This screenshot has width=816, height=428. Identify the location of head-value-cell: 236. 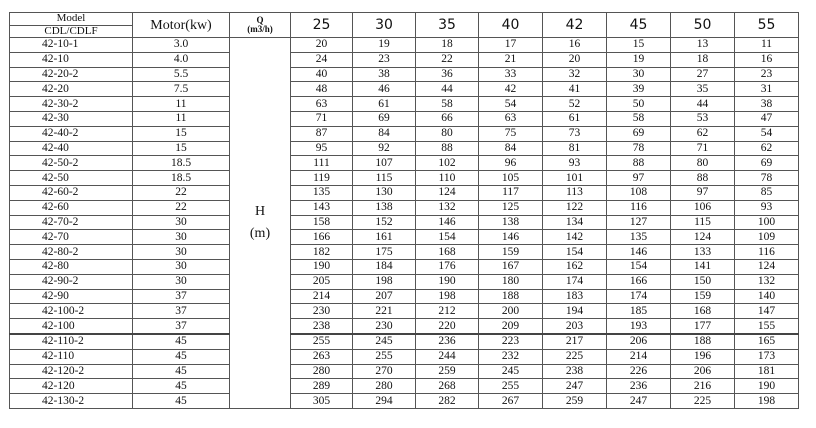
(447, 341).